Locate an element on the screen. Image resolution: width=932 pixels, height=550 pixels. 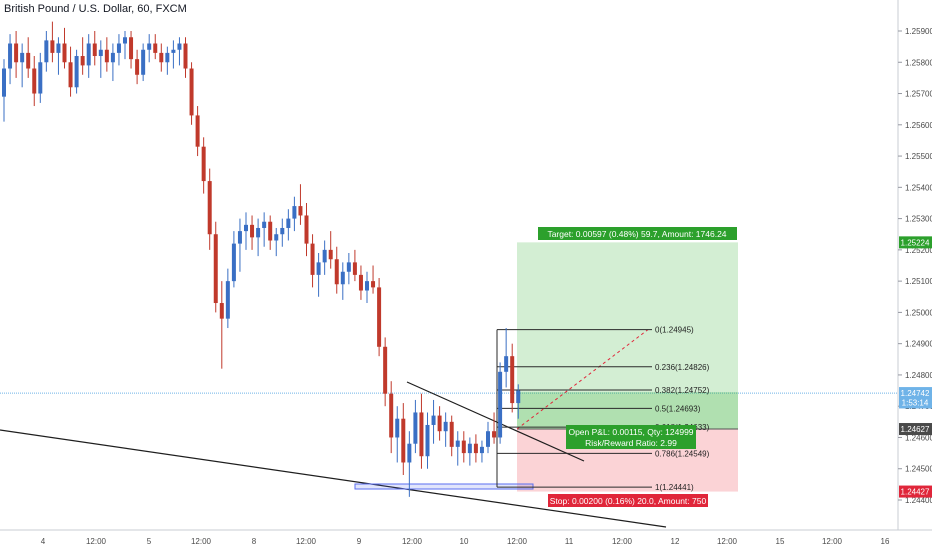
x-tick-label: 8 is located at coordinates (254, 541).